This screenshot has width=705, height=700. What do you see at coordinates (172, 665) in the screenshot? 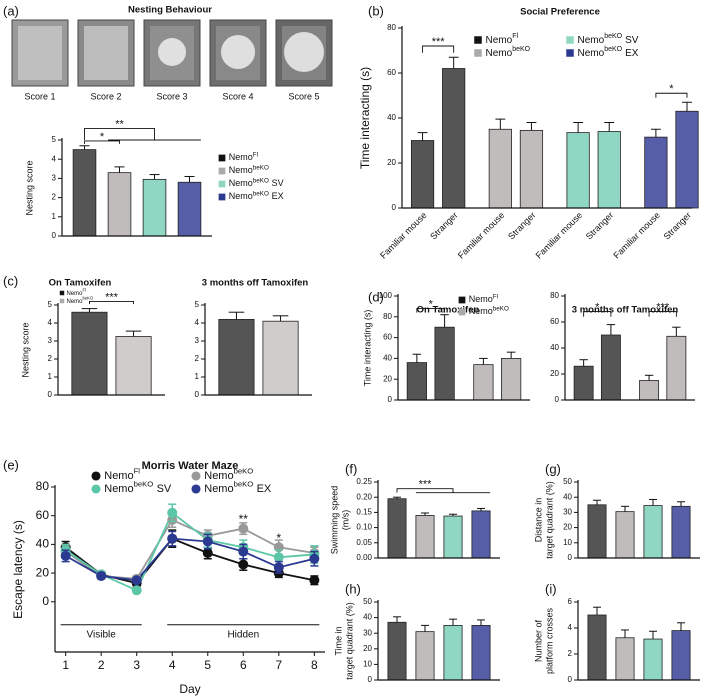
I see `x-tick-label: 4` at bounding box center [172, 665].